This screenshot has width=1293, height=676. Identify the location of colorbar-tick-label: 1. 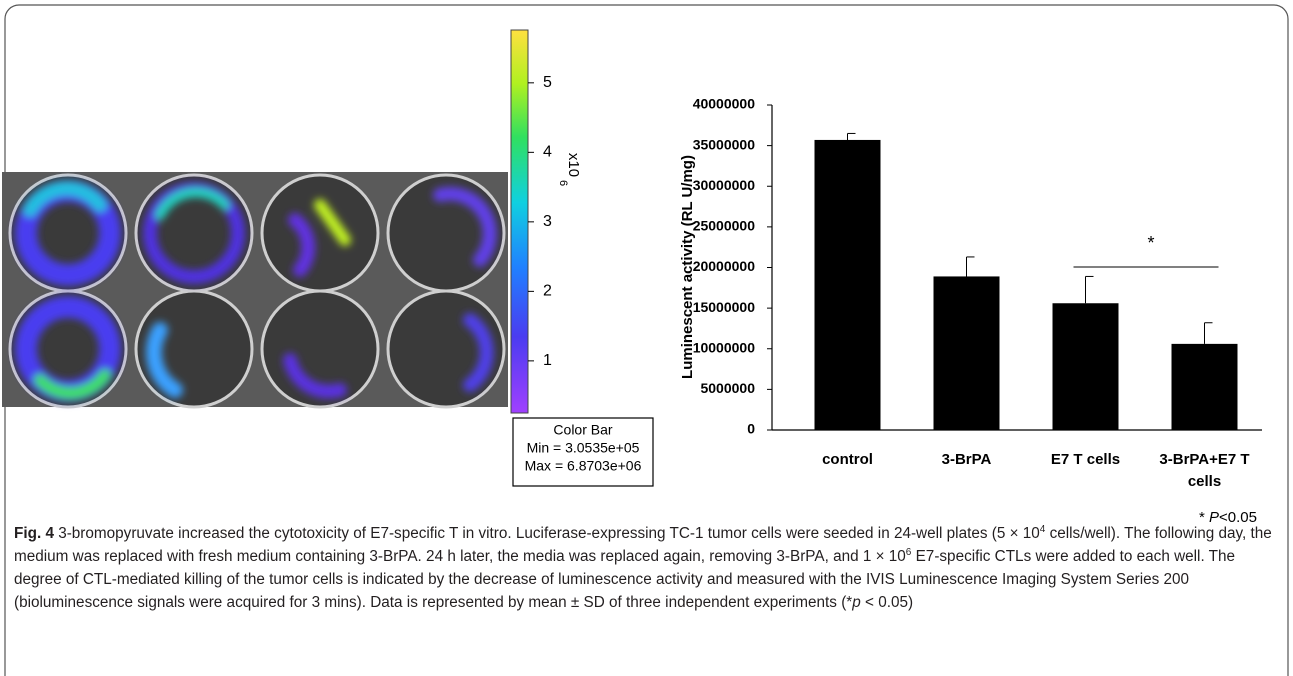
(547, 360).